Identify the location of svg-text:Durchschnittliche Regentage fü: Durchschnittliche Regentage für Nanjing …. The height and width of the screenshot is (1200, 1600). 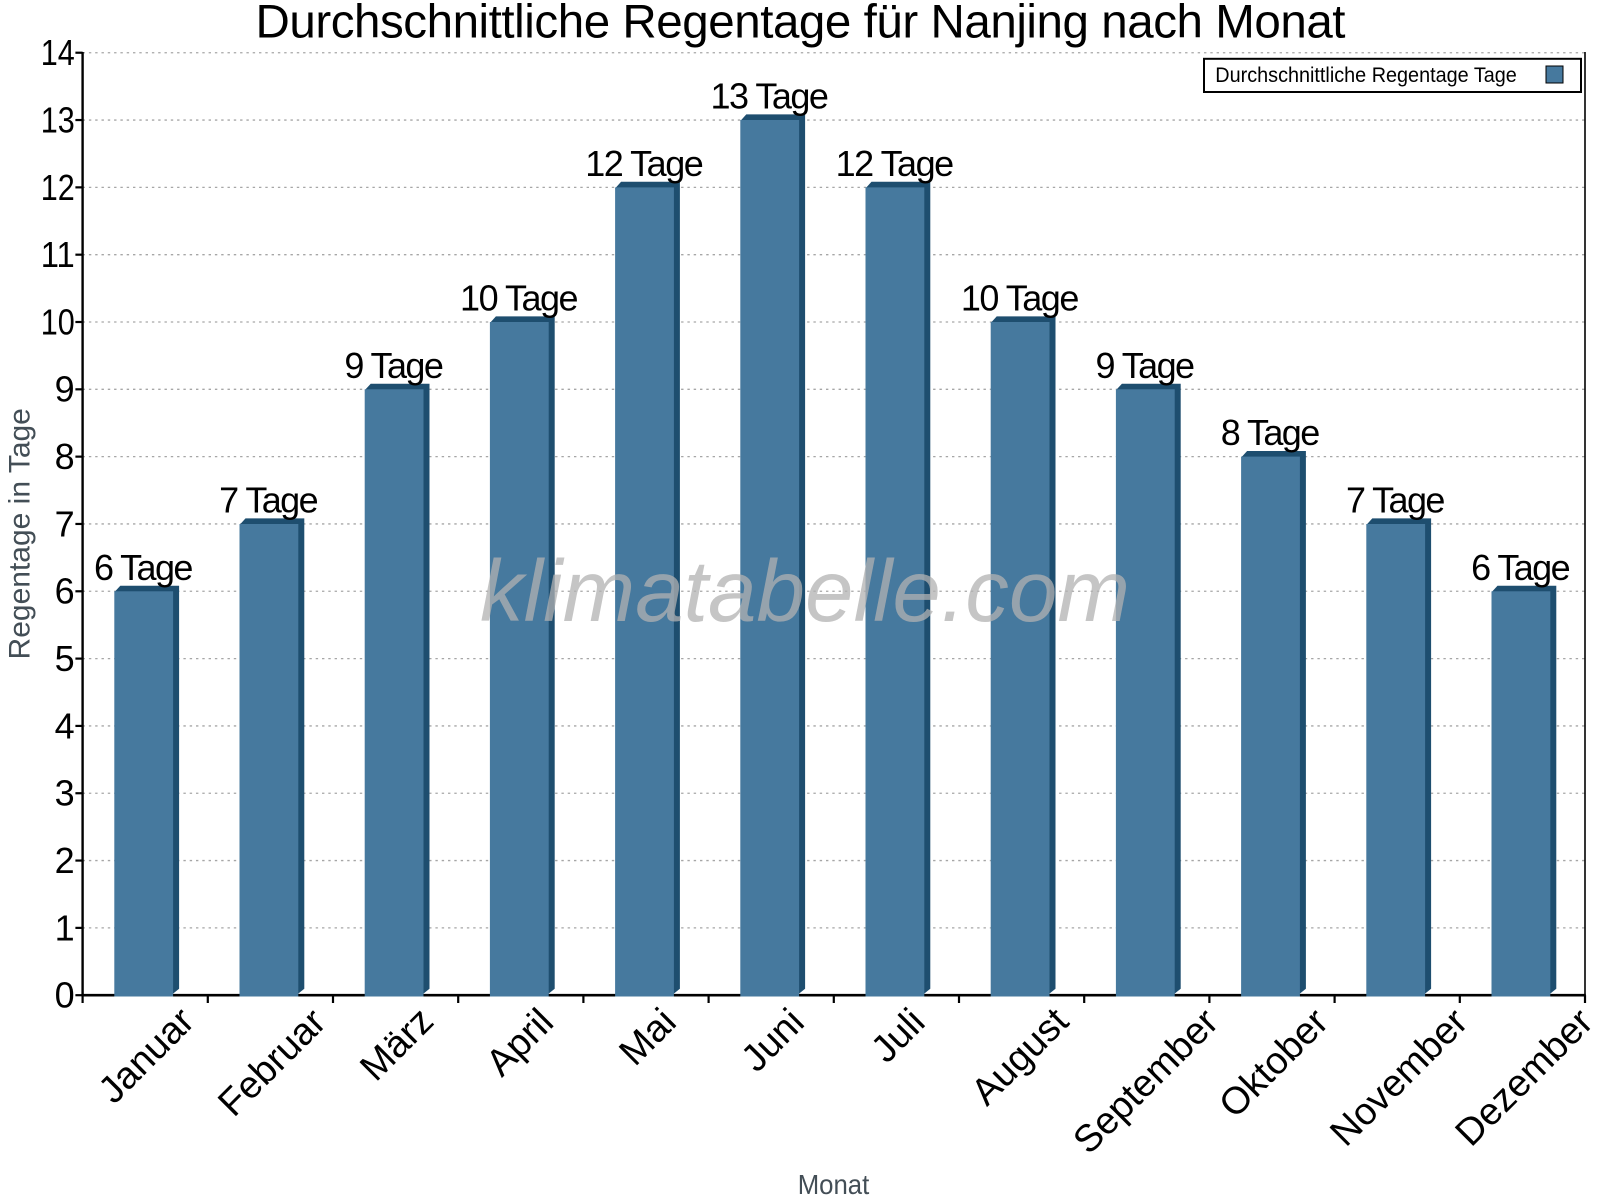
(801, 24).